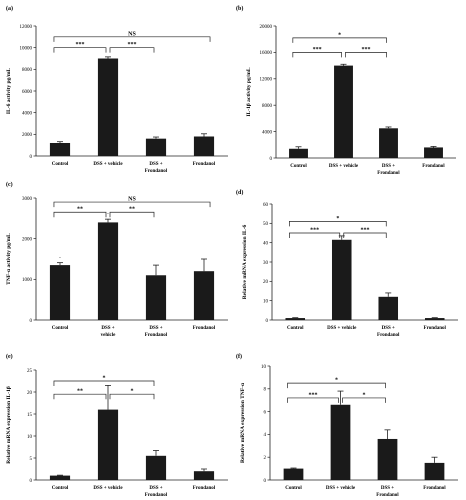 Image resolution: width=466 pixels, height=500 pixels. I want to click on y-tick-label: 6000, so click(27, 92).